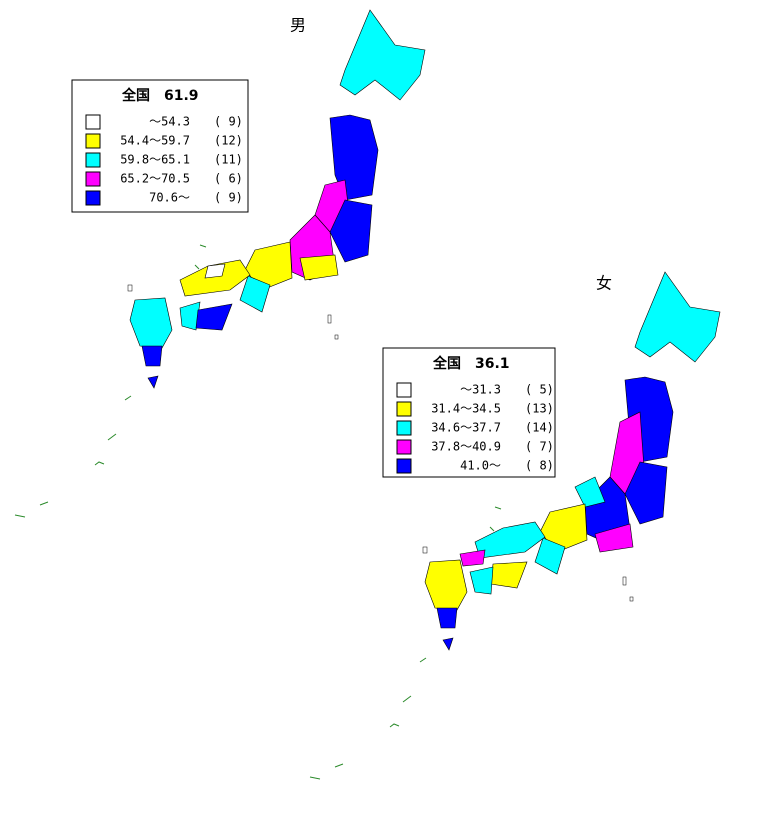 Image resolution: width=776 pixels, height=816 pixels. I want to click on legend-range: ～31.3, so click(480, 390).